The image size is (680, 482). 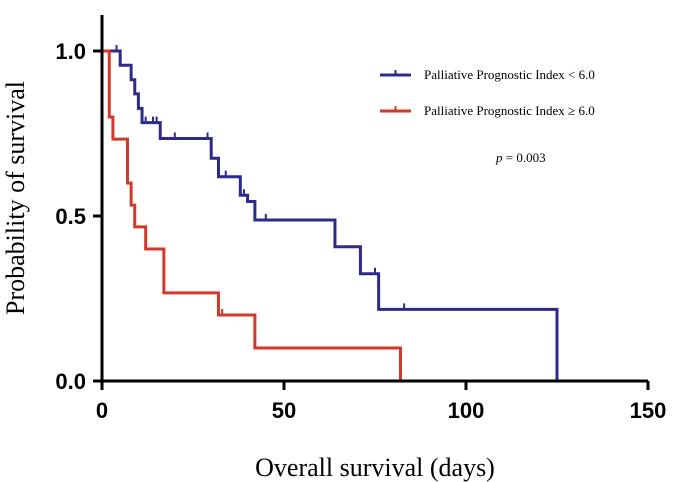 What do you see at coordinates (70, 51) in the screenshot?
I see `y-tick-label: 1.0` at bounding box center [70, 51].